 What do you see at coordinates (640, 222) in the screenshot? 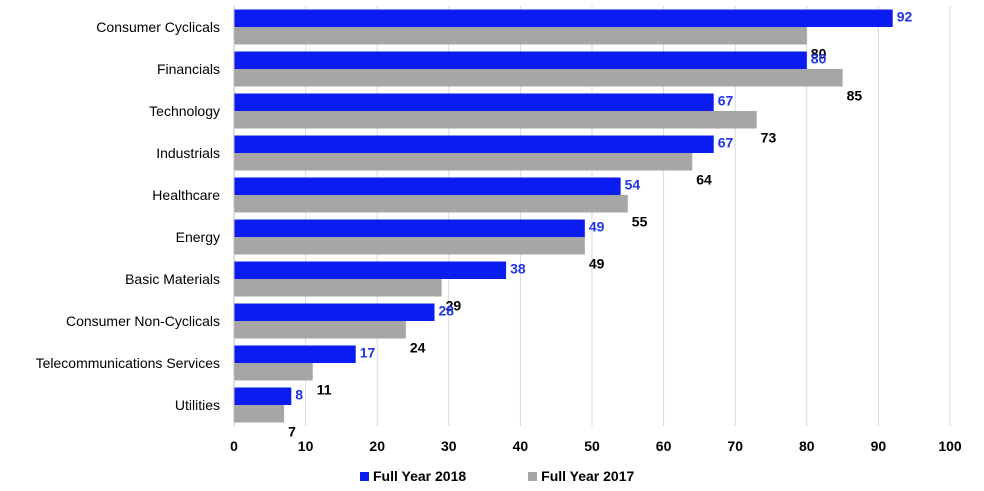
I see `value-label-healthcare-2017: 55` at bounding box center [640, 222].